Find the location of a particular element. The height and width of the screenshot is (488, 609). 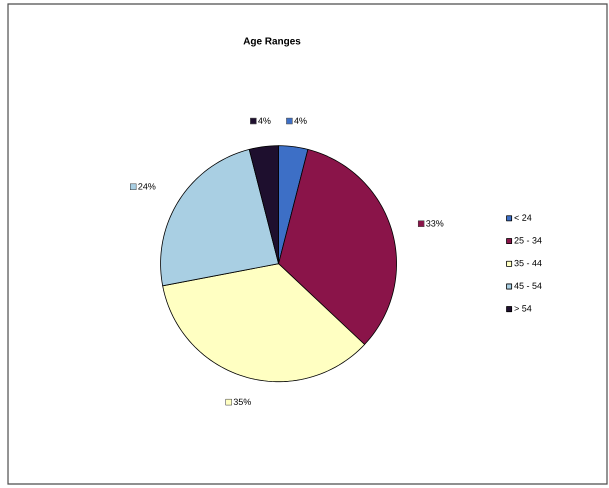

legend-label: < 24 is located at coordinates (523, 217).